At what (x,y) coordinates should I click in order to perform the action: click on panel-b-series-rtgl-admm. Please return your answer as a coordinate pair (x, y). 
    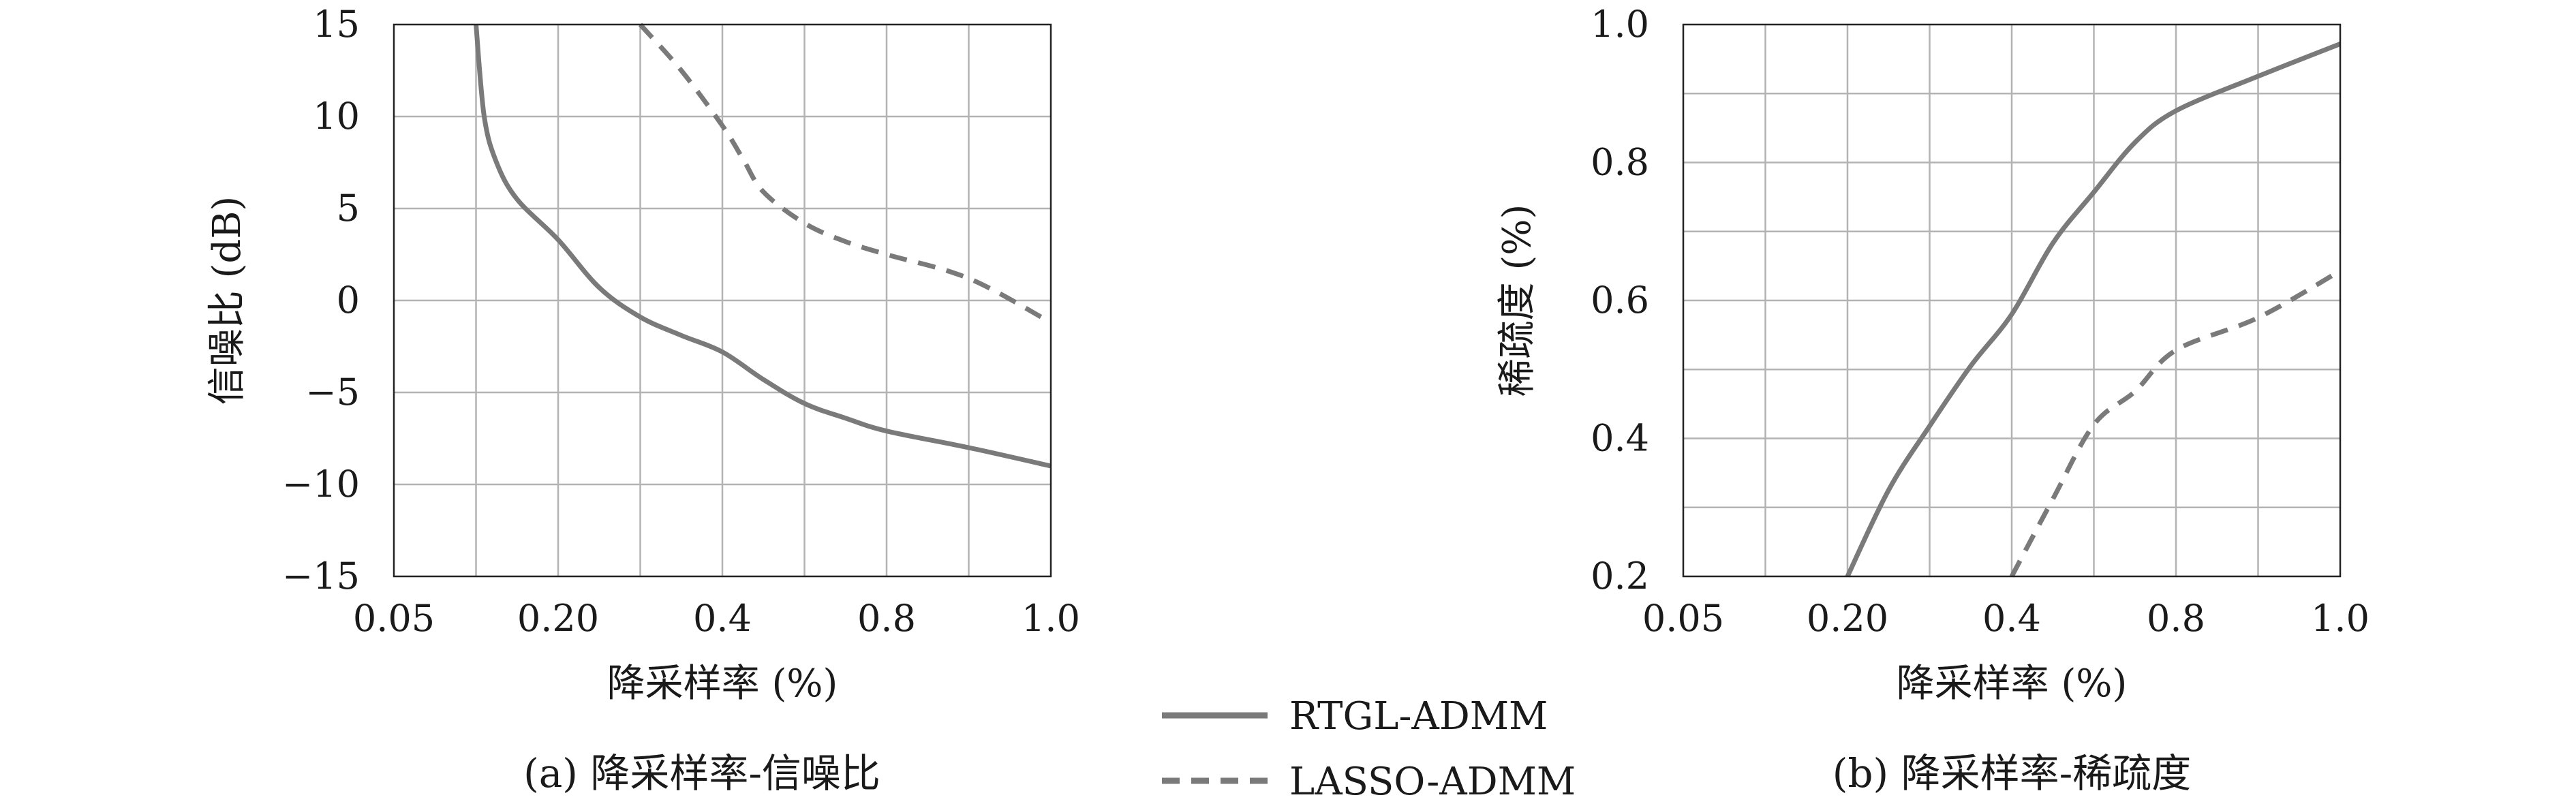
    Looking at the image, I should click on (2093, 310).